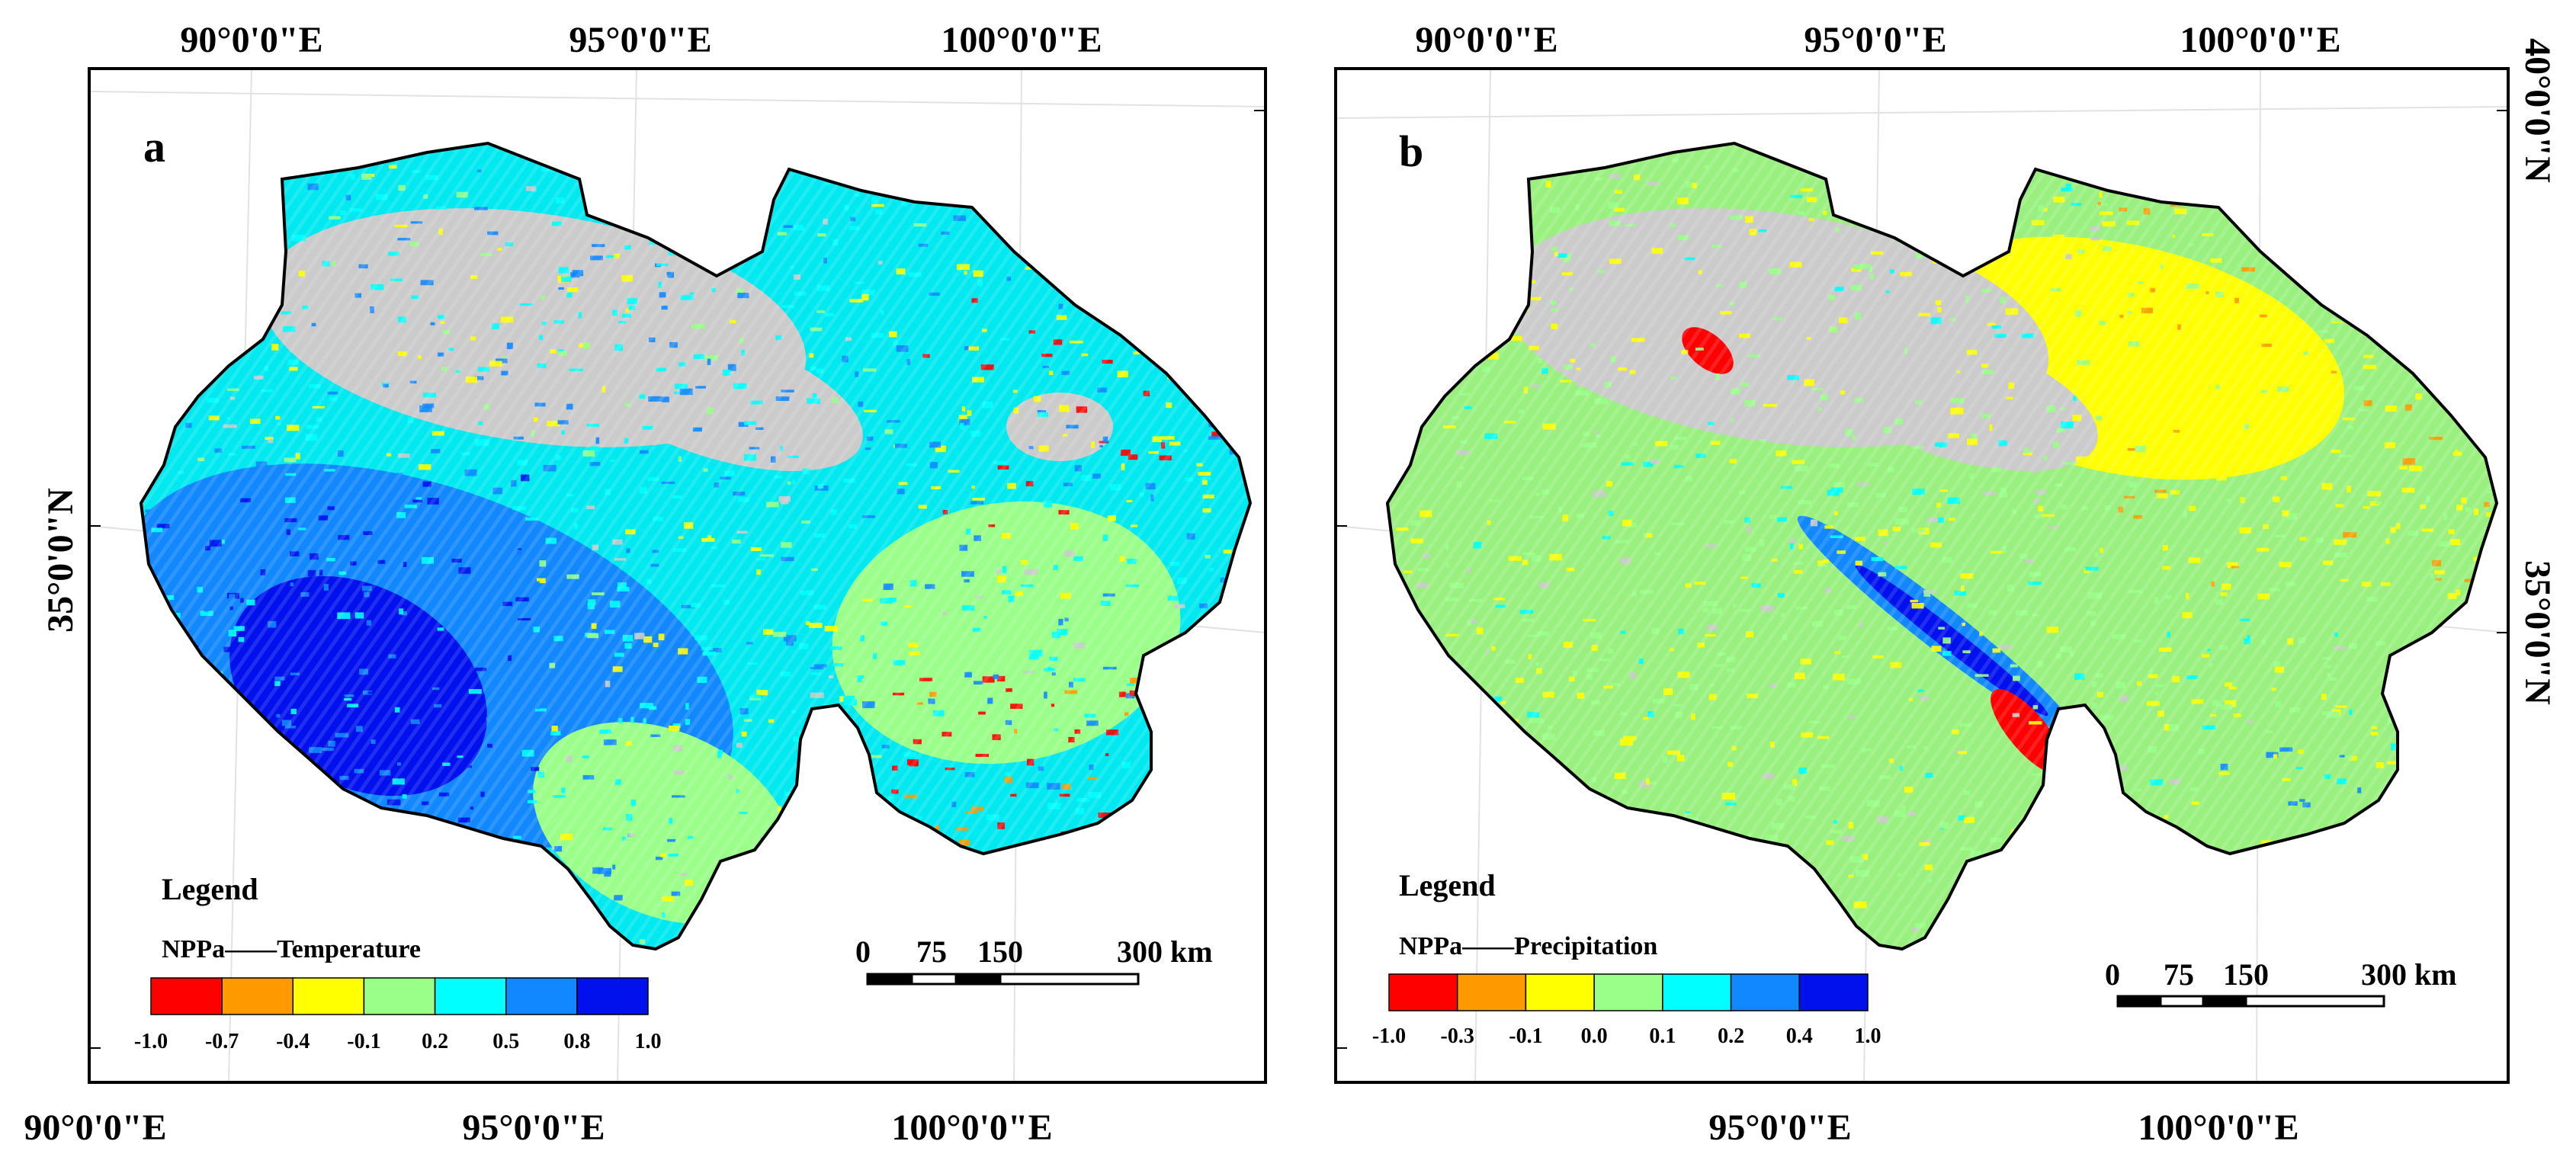  Describe the element at coordinates (1389, 1036) in the screenshot. I see `legend-tick-b-0: -1.0` at that location.